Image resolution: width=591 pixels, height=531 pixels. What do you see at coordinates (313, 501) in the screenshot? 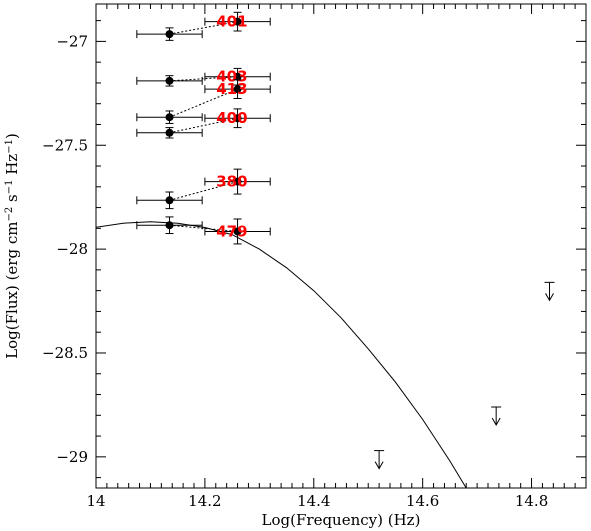
I see `x-tick-label: 14.4` at bounding box center [313, 501].